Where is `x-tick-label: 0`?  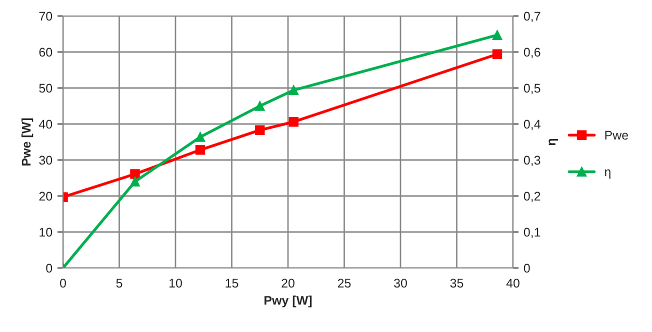
x-tick-label: 0 is located at coordinates (63, 283).